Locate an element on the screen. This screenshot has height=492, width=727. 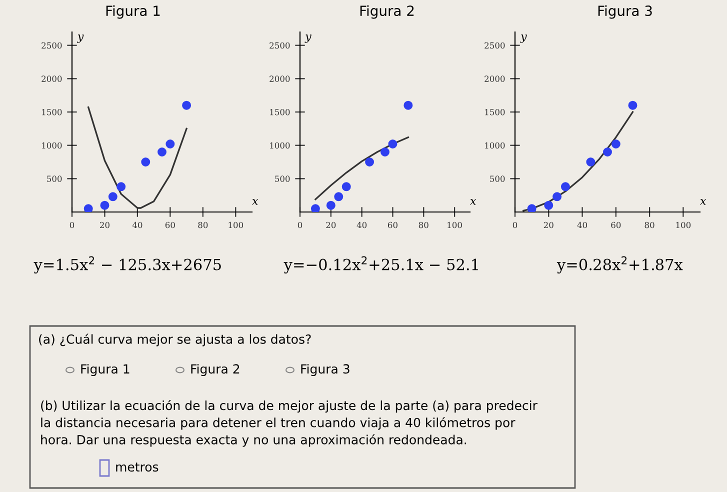
text: metros is located at coordinates (137, 467).